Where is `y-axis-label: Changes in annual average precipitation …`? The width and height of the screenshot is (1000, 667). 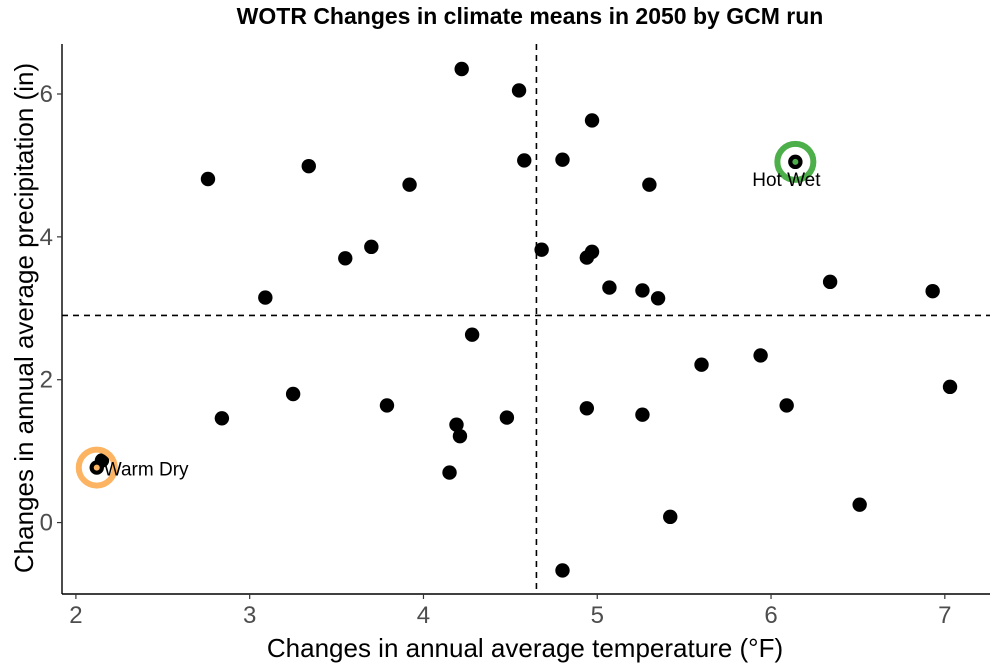 y-axis-label: Changes in annual average precipitation … is located at coordinates (24, 318).